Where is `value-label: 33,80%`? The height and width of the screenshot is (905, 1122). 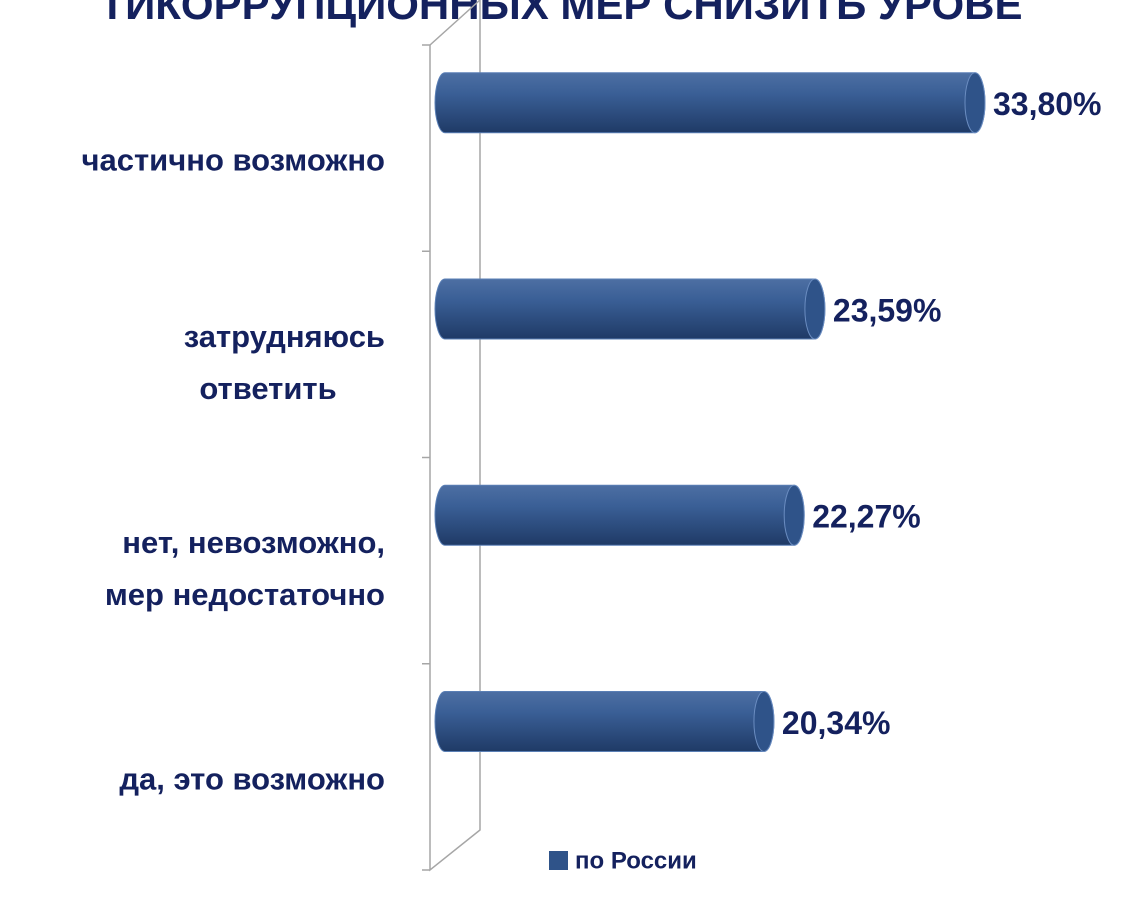
value-label: 33,80% is located at coordinates (1047, 104).